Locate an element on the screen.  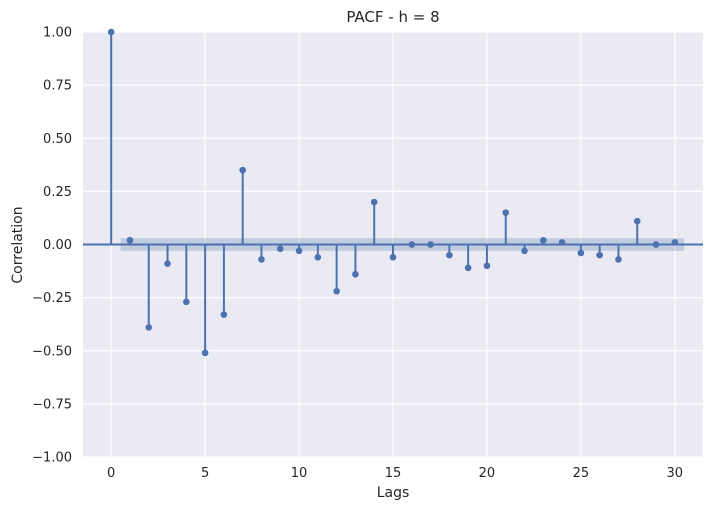
x-tick-label: 25 is located at coordinates (581, 473).